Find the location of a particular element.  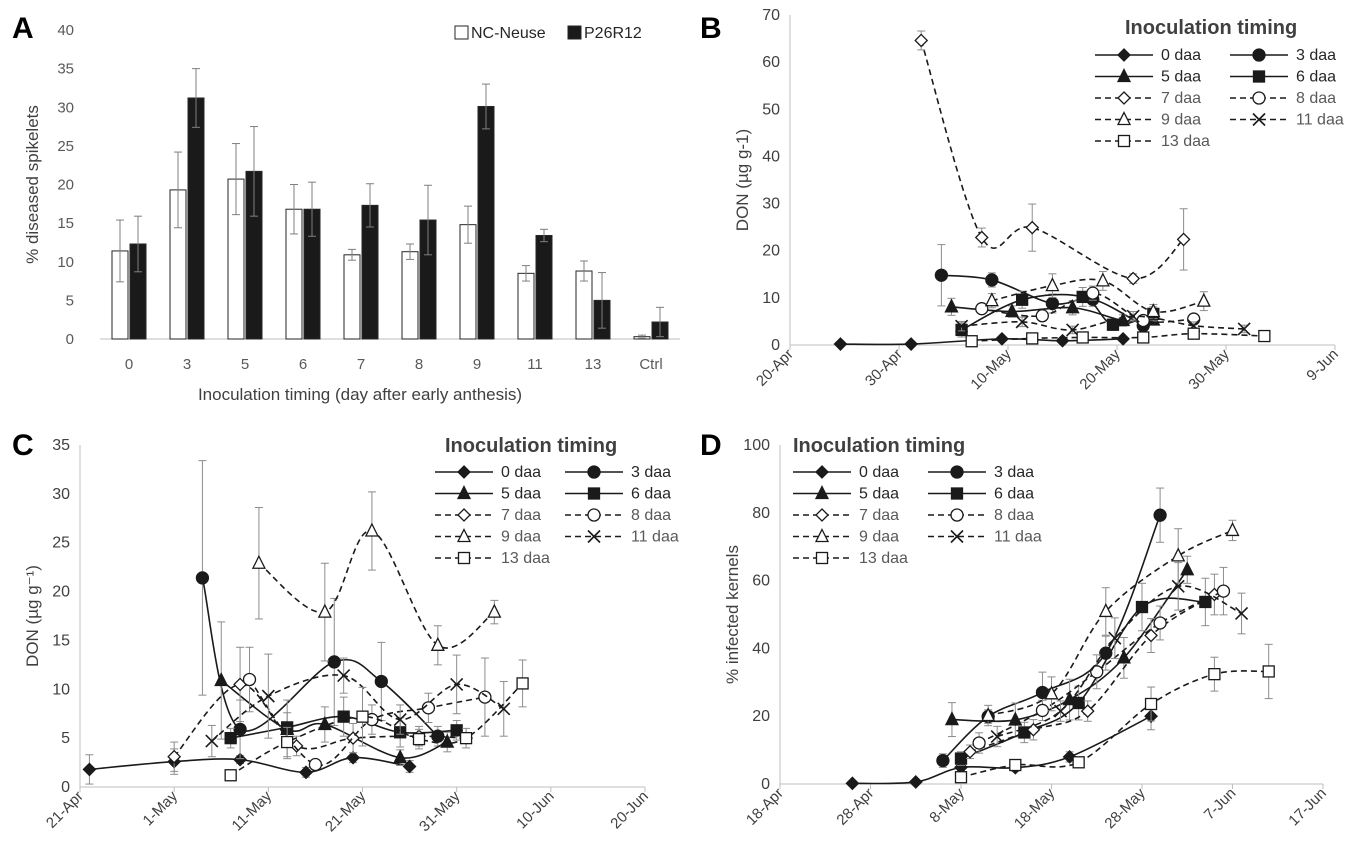

panel-c-letter: C is located at coordinates (23, 445).